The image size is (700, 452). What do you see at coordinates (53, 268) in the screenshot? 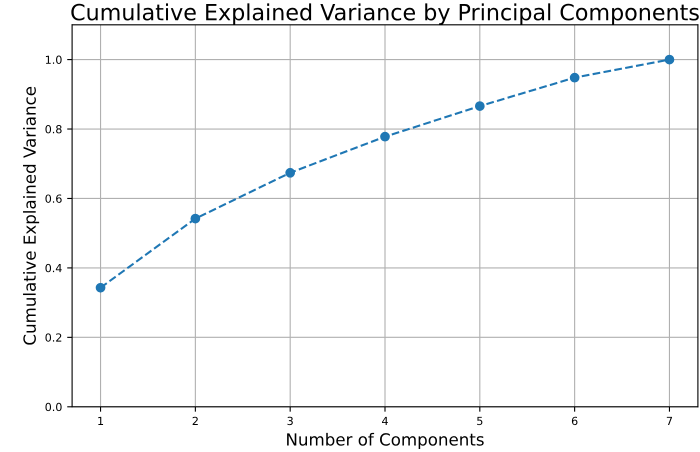
I see `y-tick-label: 0.4` at bounding box center [53, 268].